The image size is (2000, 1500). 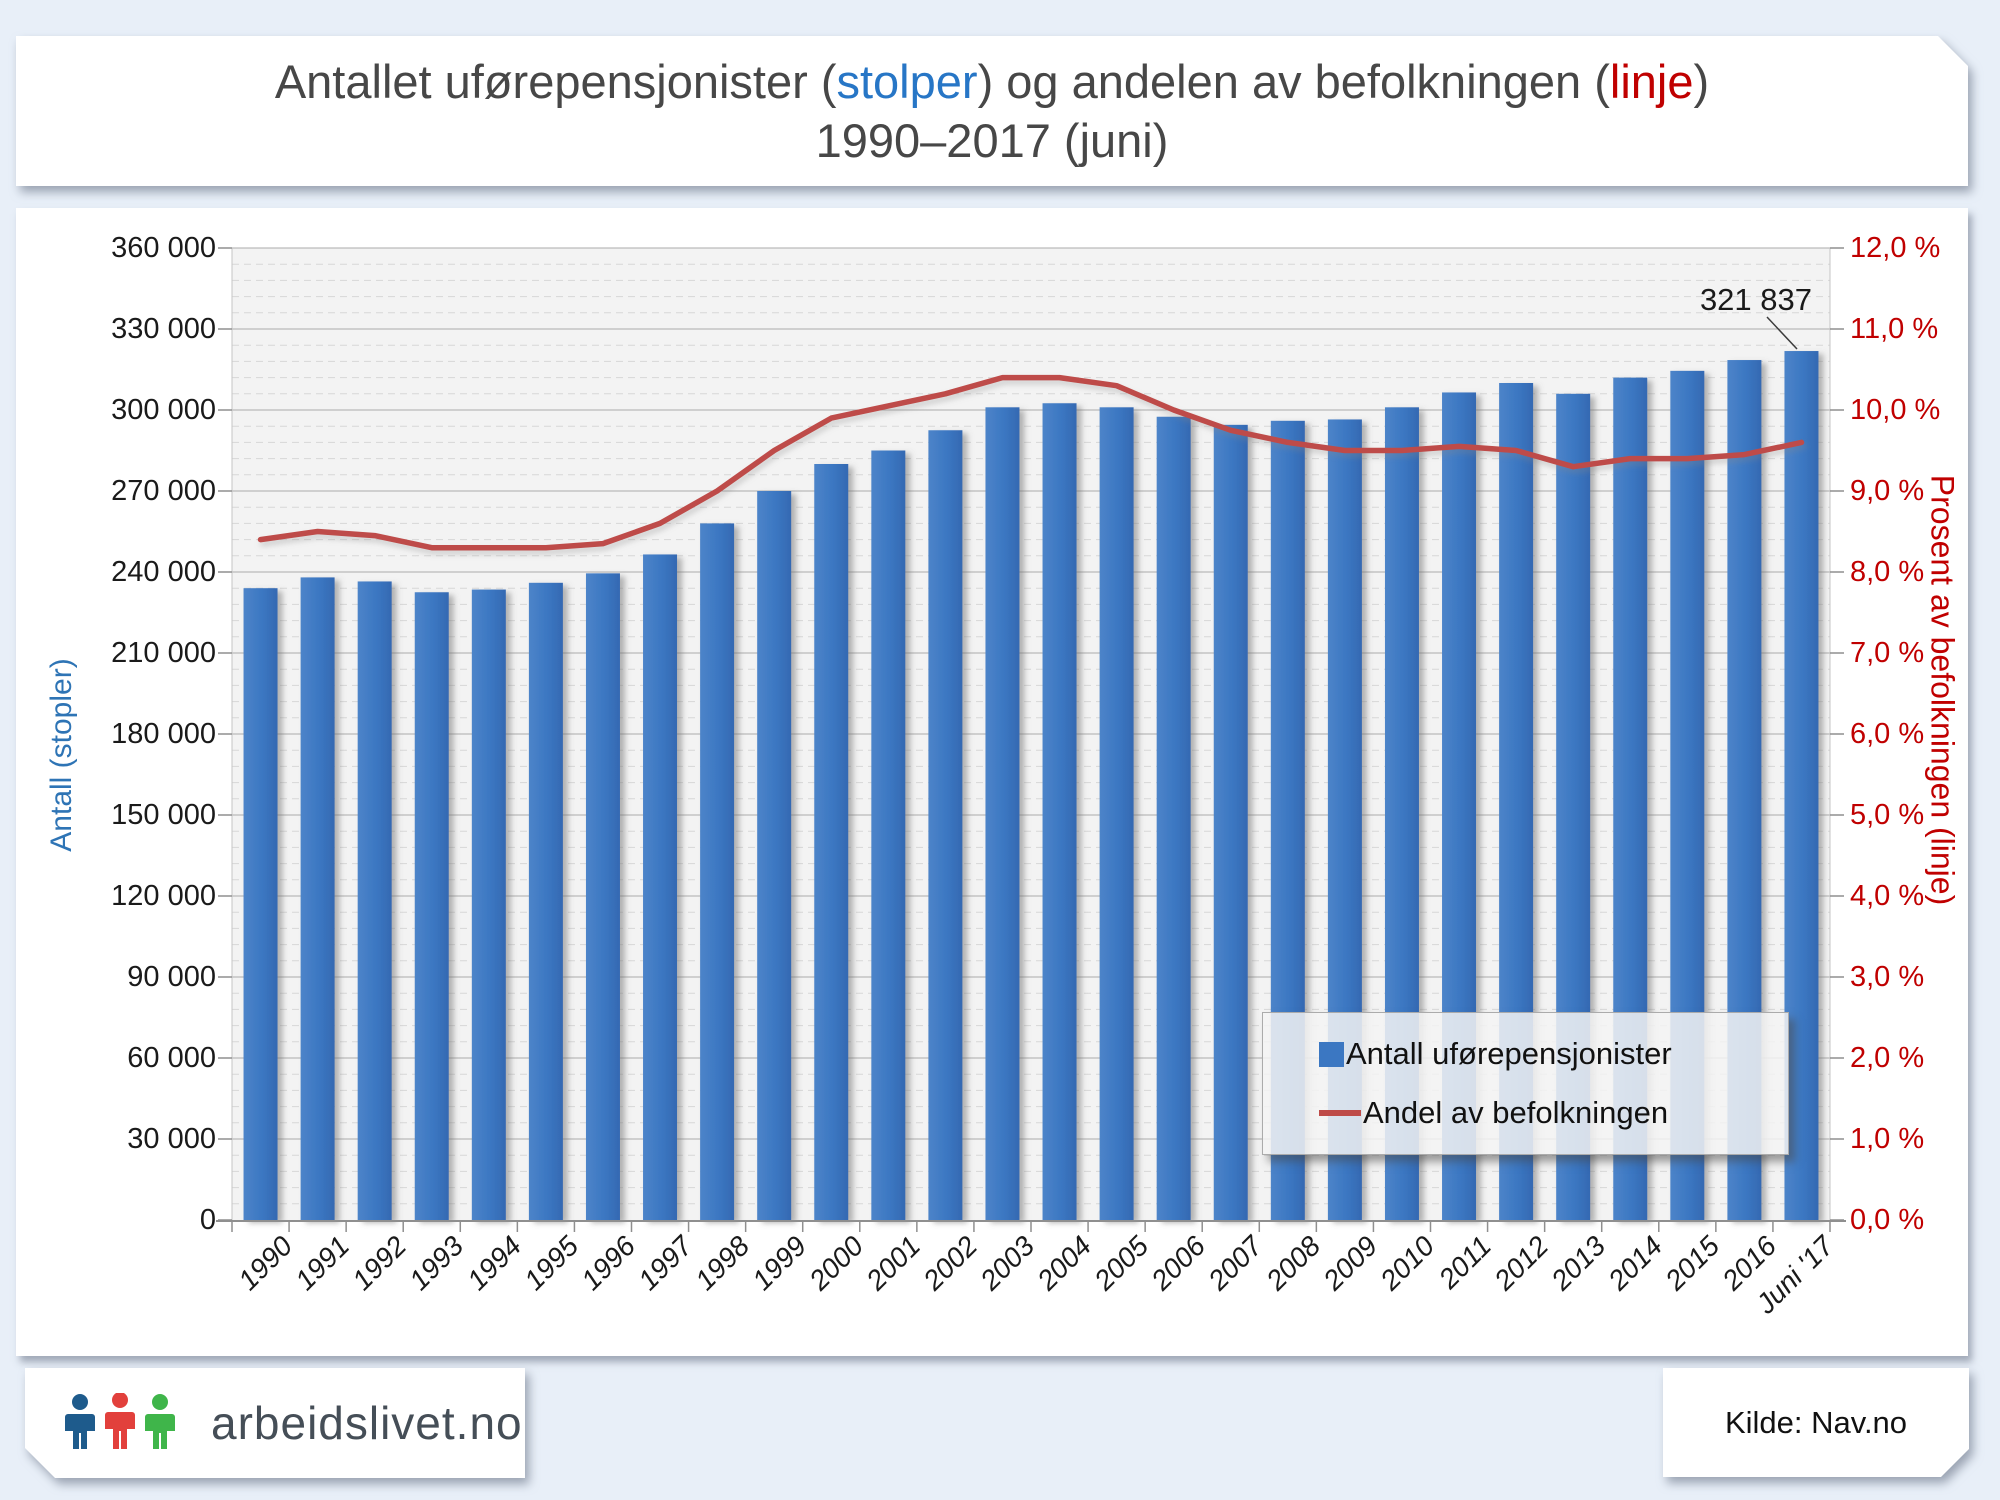 What do you see at coordinates (163, 734) in the screenshot?
I see `left-tick-label: 180 000` at bounding box center [163, 734].